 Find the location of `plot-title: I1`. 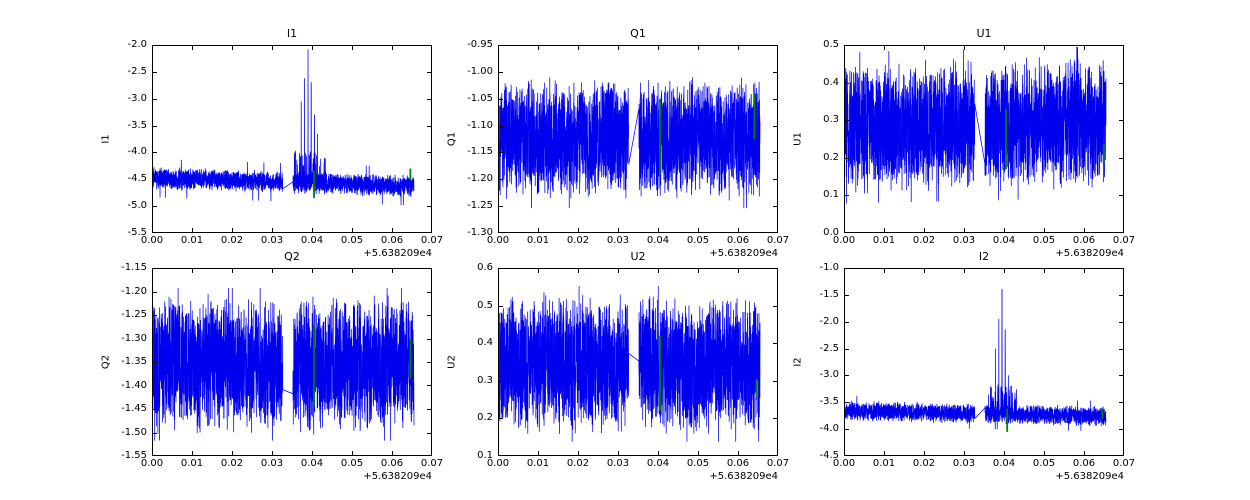

plot-title: I1 is located at coordinates (292, 33).